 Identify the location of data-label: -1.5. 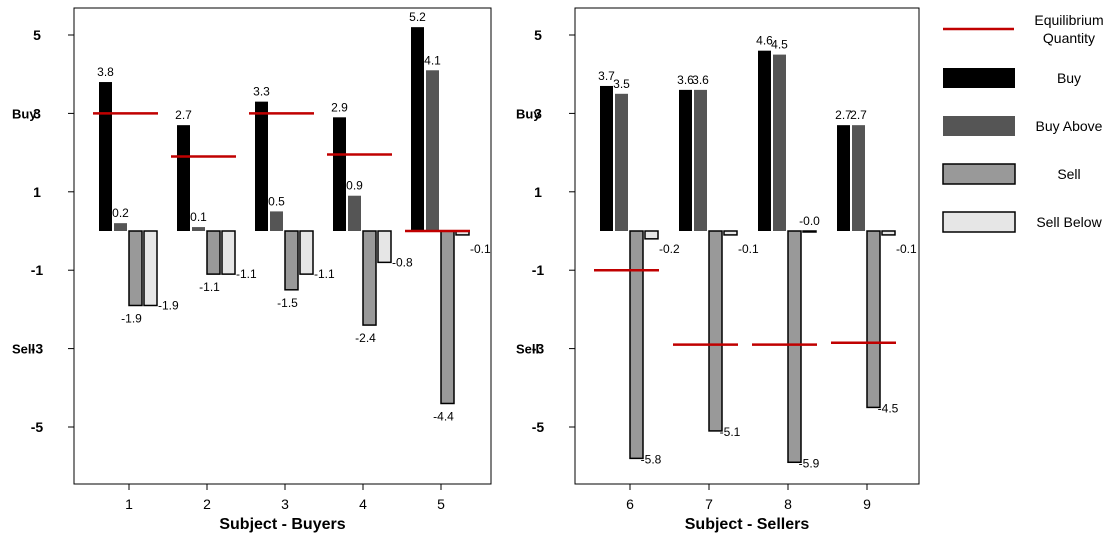
(287, 303).